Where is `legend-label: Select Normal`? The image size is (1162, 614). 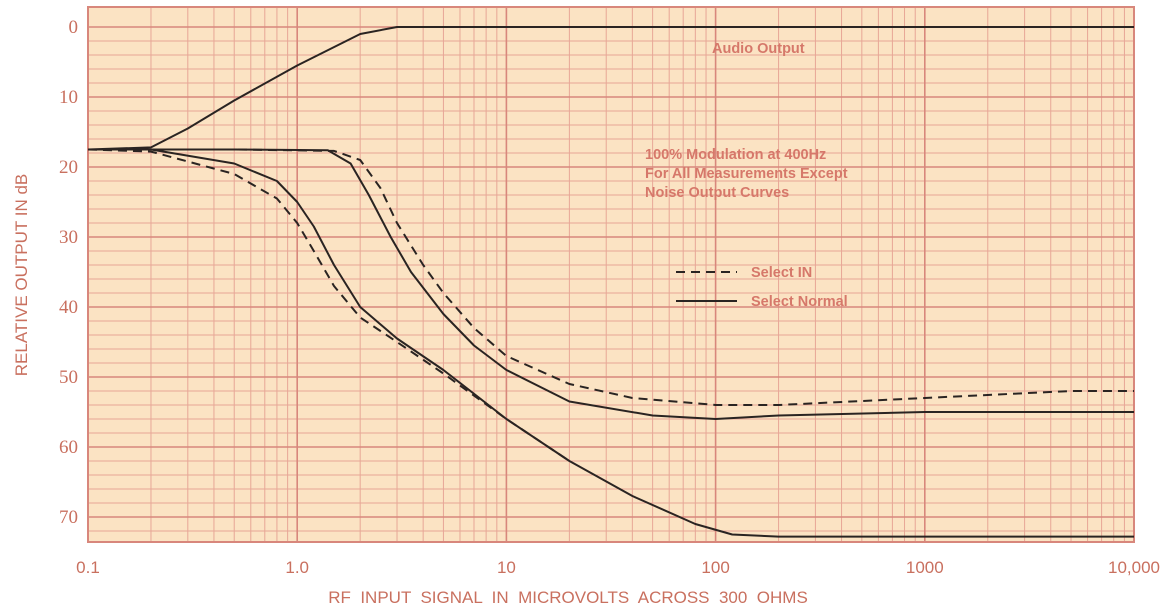 legend-label: Select Normal is located at coordinates (799, 302).